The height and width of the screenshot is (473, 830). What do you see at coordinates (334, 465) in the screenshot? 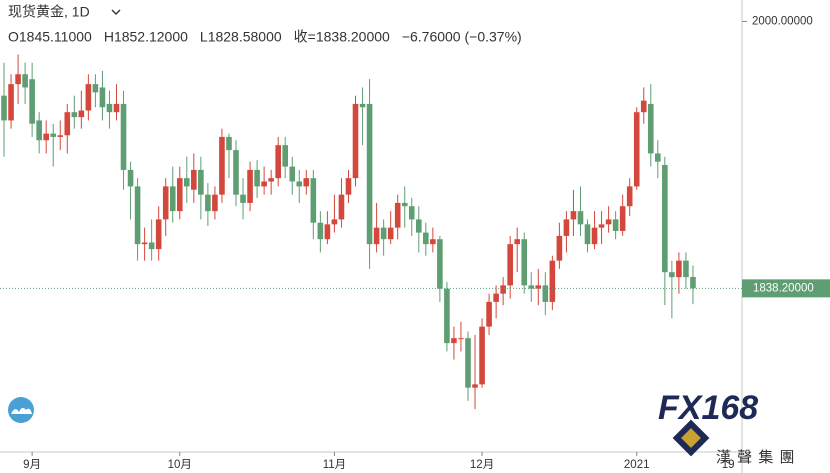
I see `x-tick-label: 11月` at bounding box center [334, 465].